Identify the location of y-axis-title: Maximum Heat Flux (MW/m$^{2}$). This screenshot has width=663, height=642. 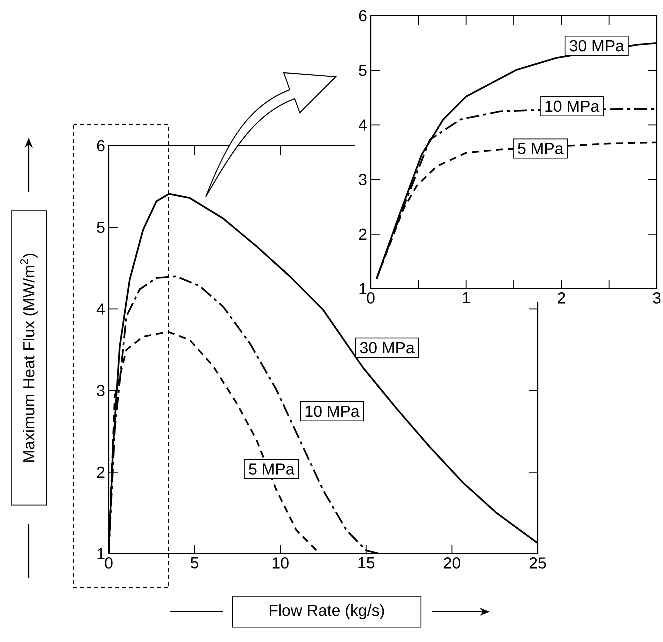
(29, 358).